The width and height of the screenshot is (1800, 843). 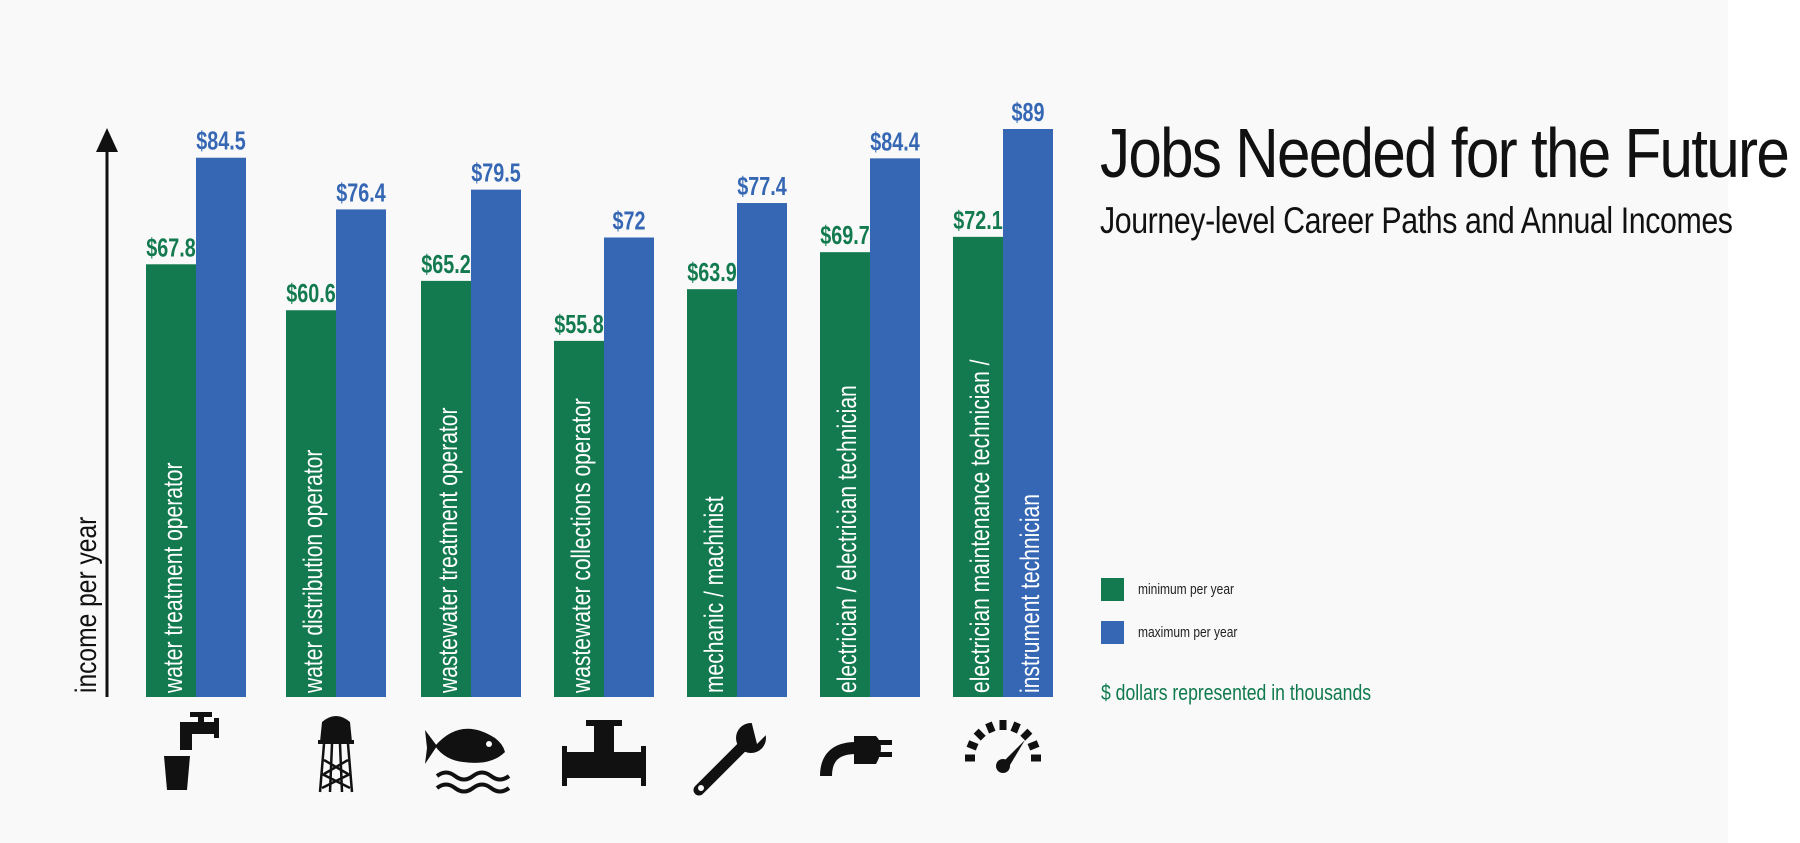 I want to click on legend: minimum per year maximum per year, so click(x=1181, y=621).